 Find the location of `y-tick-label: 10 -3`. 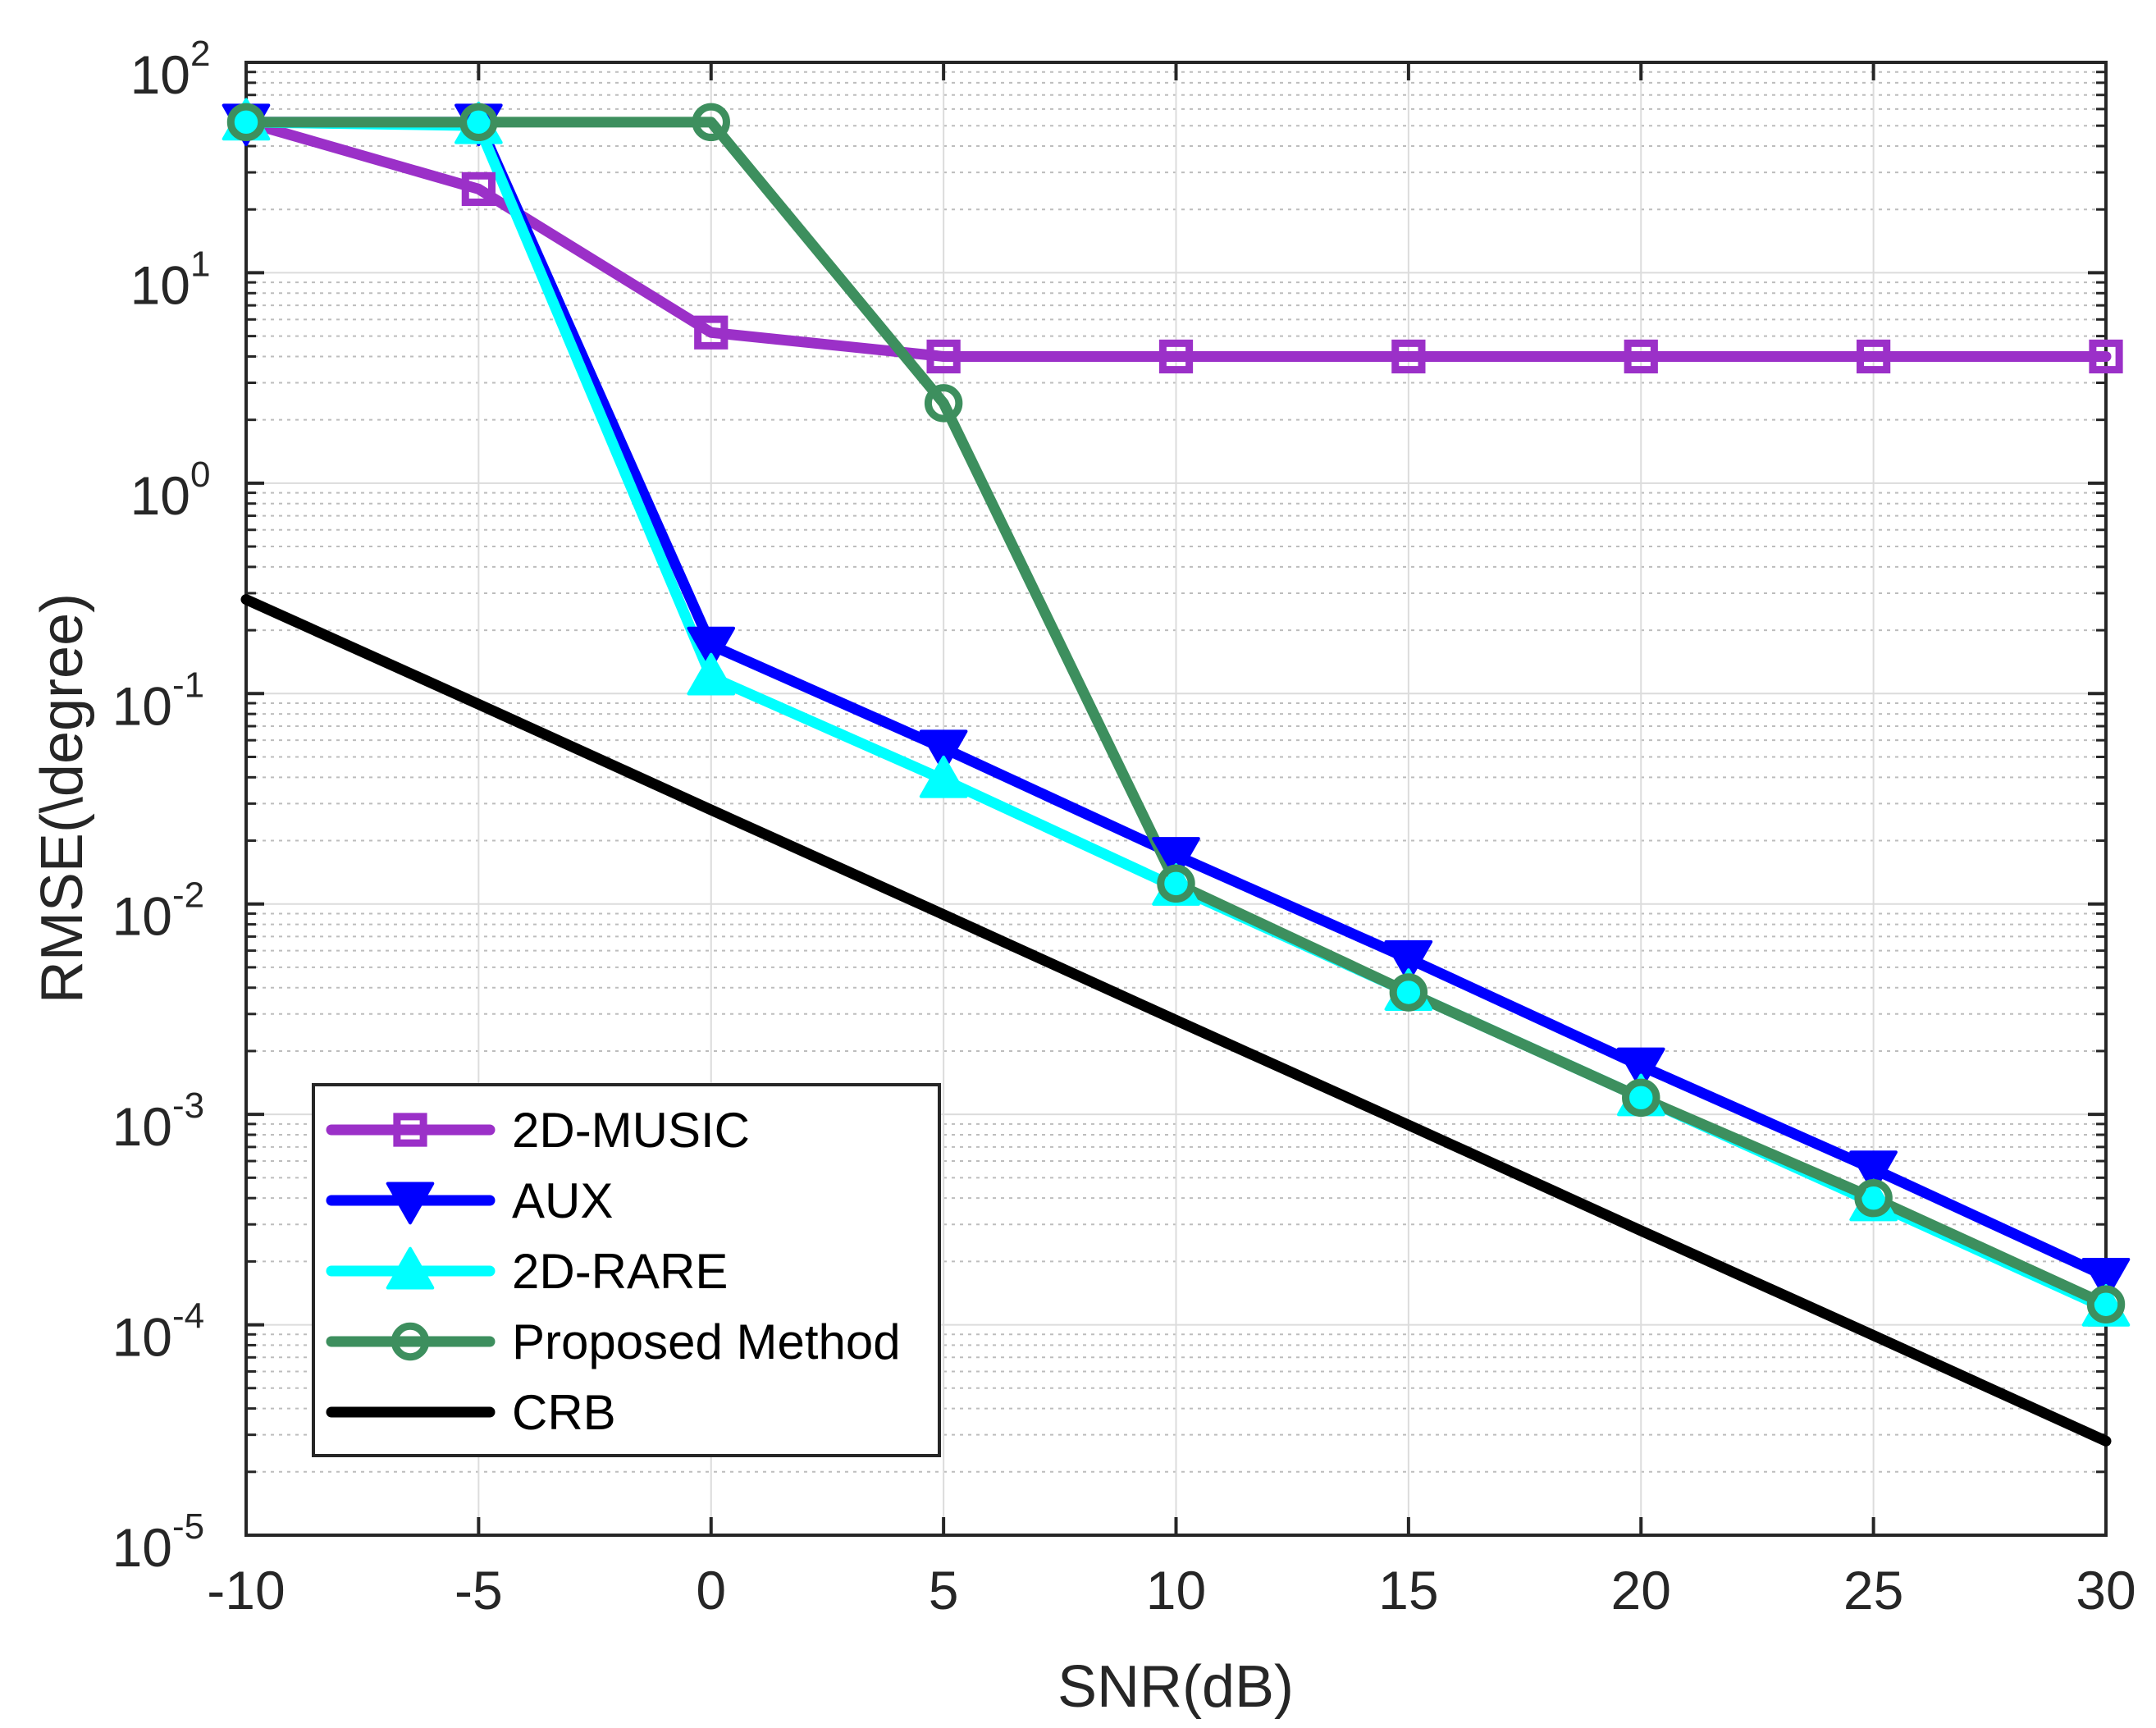

y-tick-label: 10 -3 is located at coordinates (158, 1121).